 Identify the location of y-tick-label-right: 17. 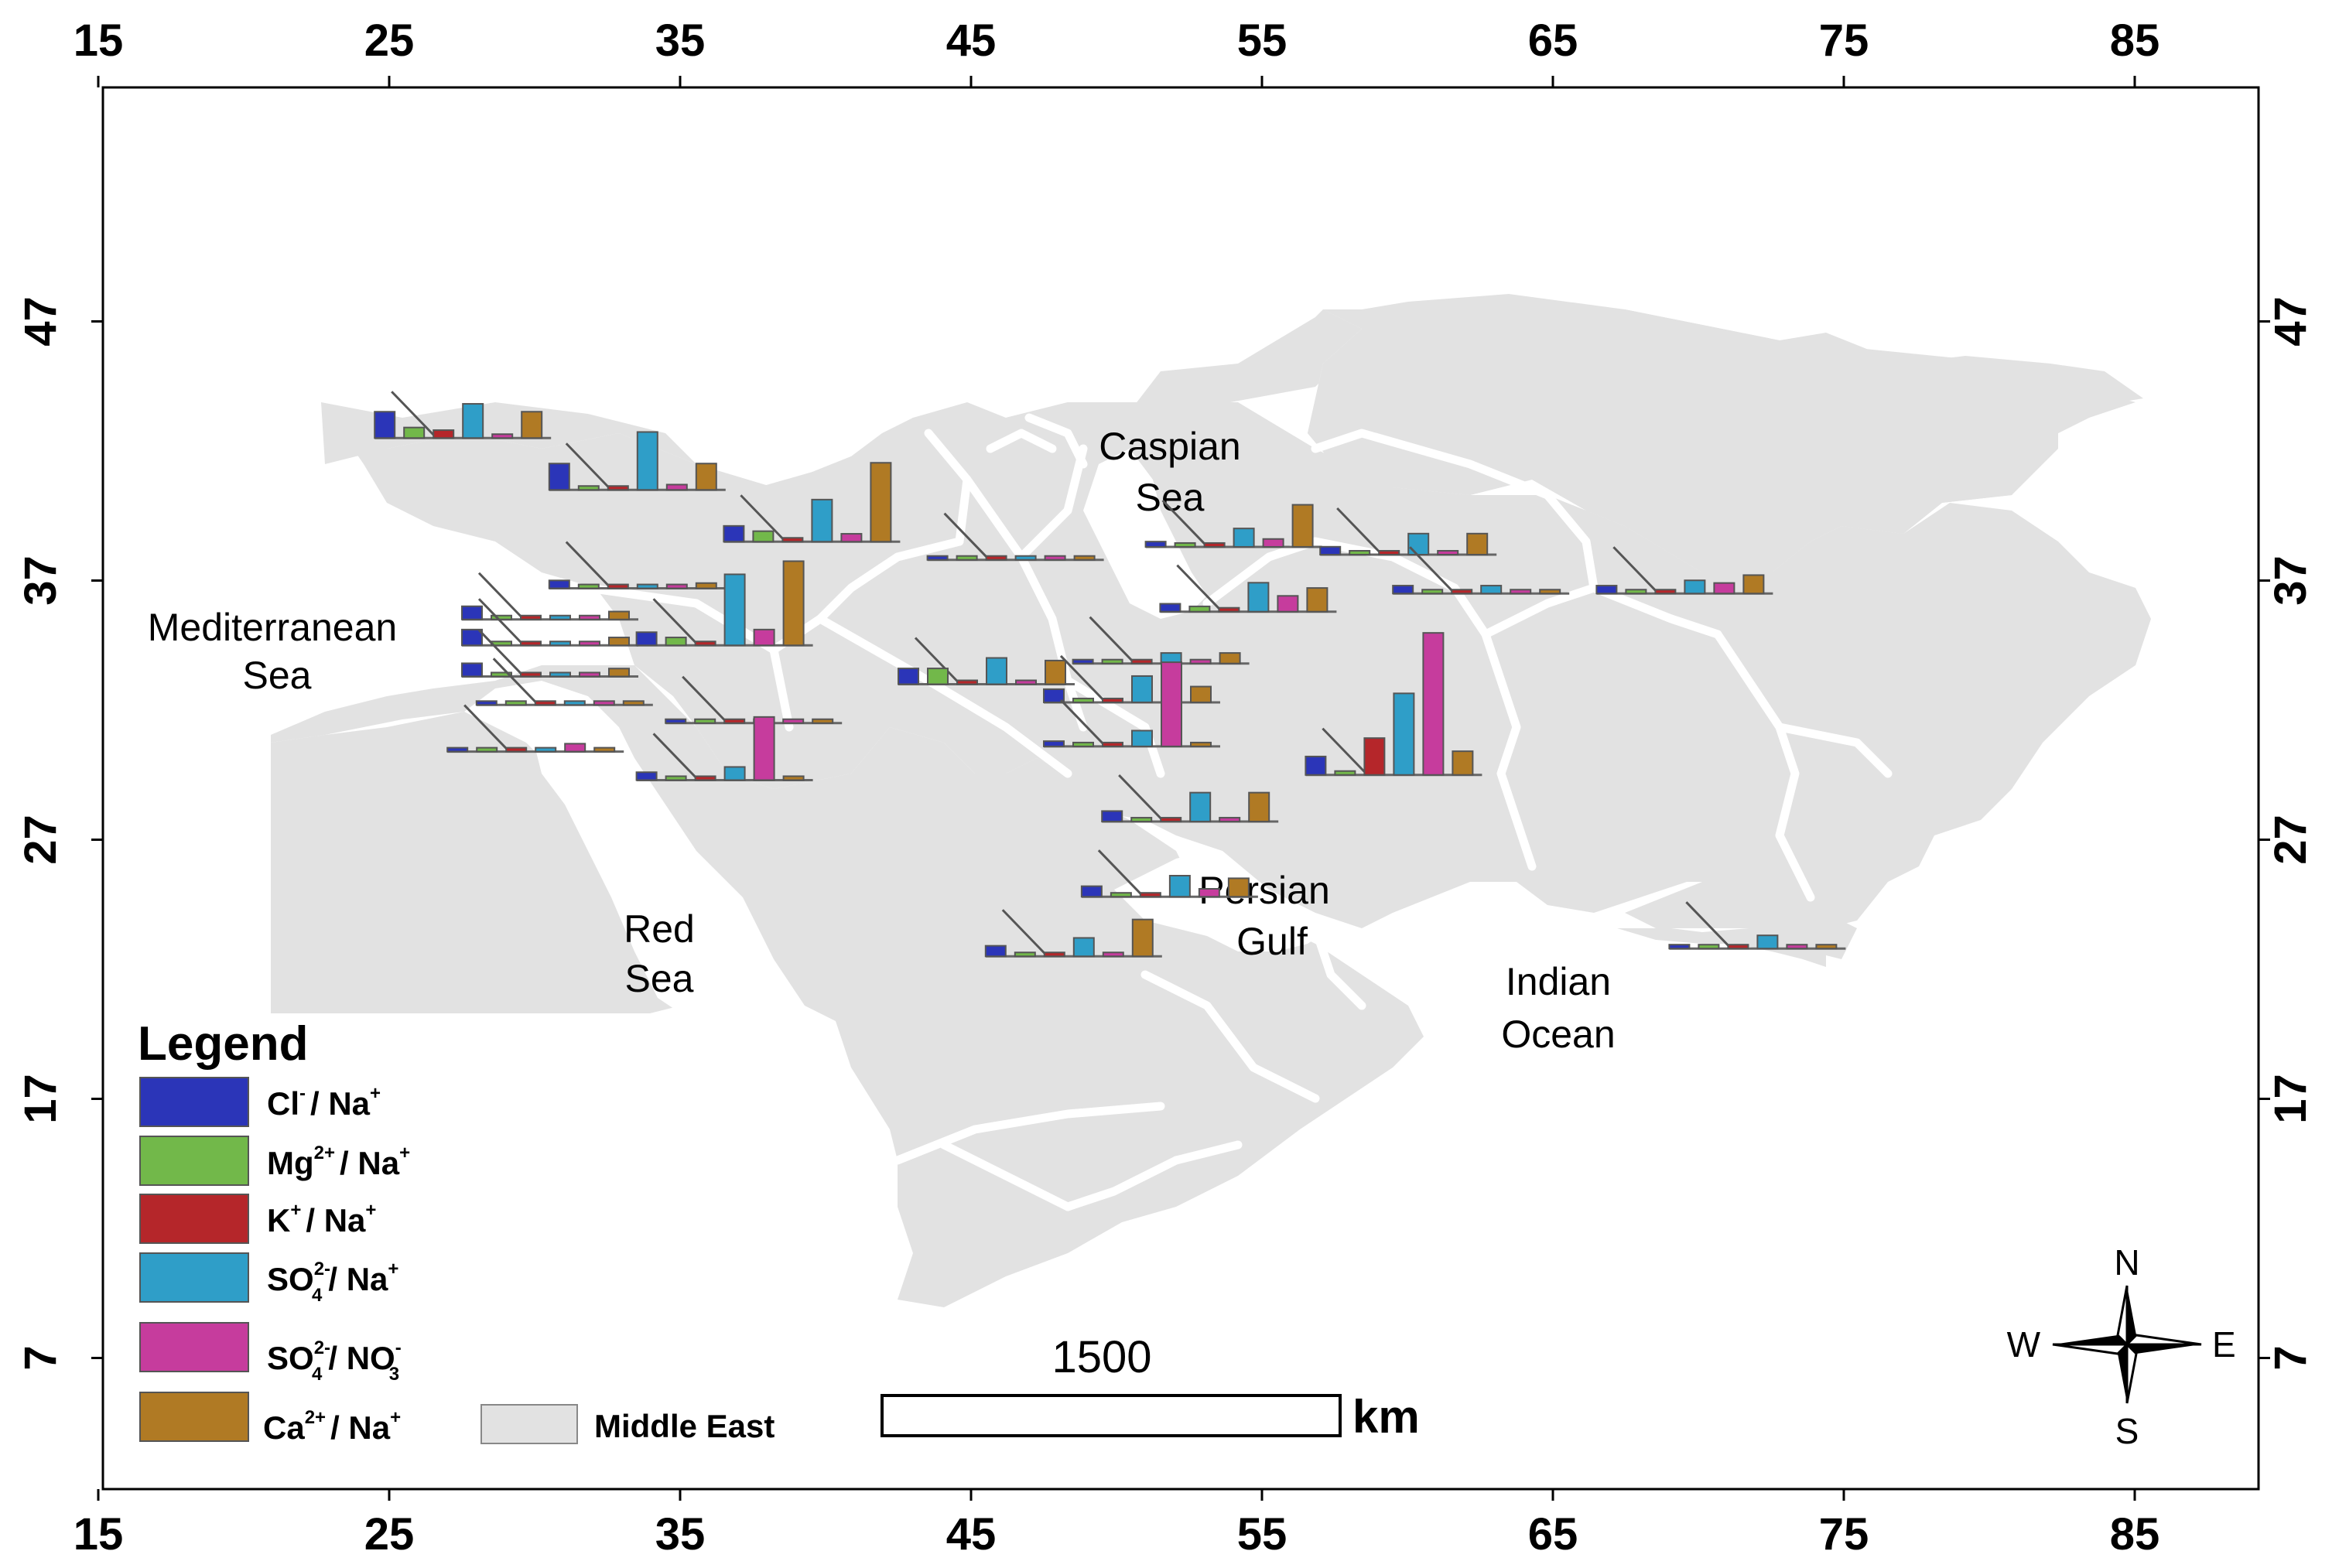
(2290, 1099).